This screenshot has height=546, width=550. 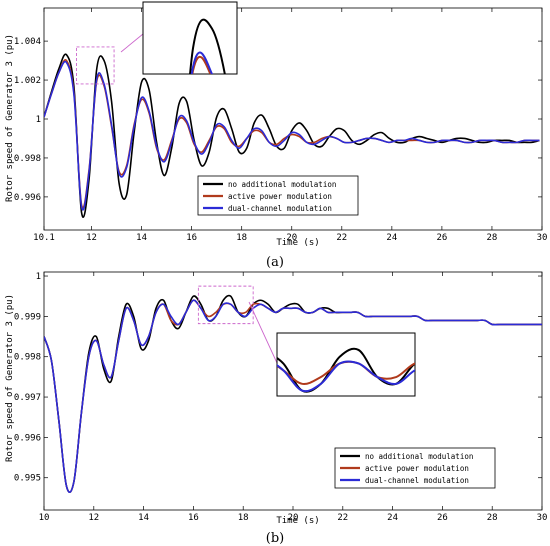 What do you see at coordinates (291, 238) in the screenshot?
I see `x-tick-label-a-5: 20` at bounding box center [291, 238].